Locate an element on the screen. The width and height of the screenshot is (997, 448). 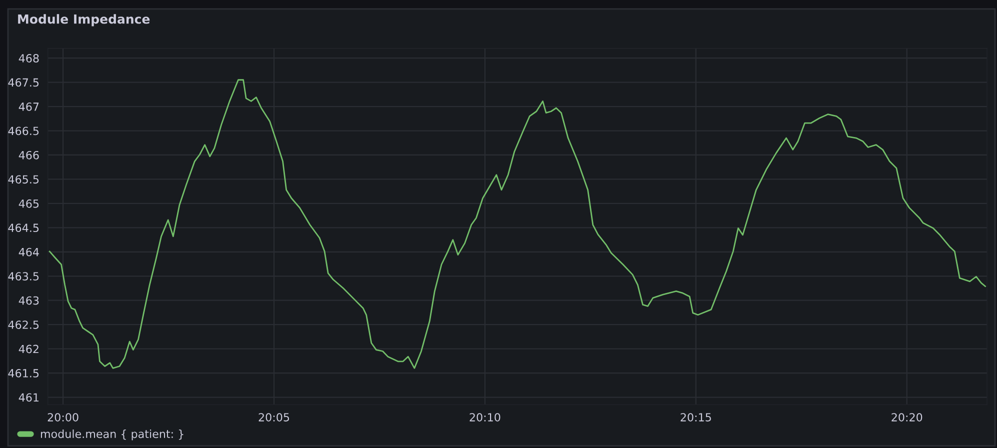
x-tick-label: 20:10 is located at coordinates (485, 417).